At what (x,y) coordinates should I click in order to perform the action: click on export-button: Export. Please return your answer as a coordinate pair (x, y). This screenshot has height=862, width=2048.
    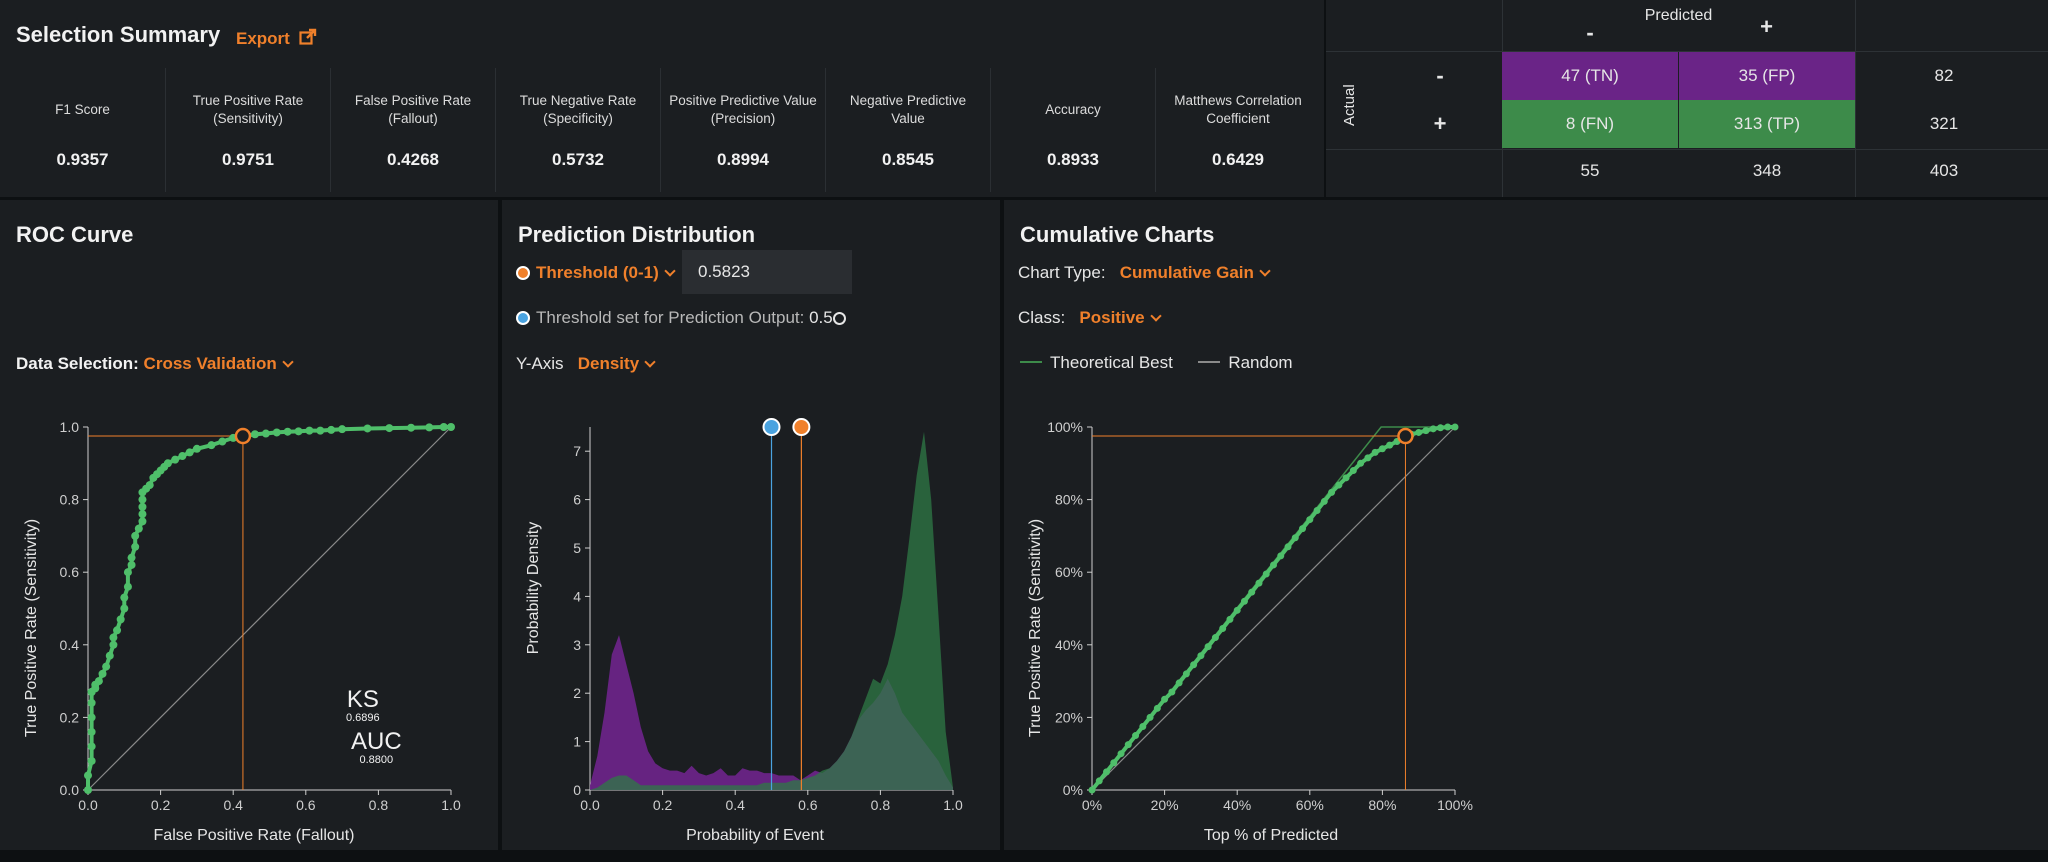
    Looking at the image, I should click on (276, 38).